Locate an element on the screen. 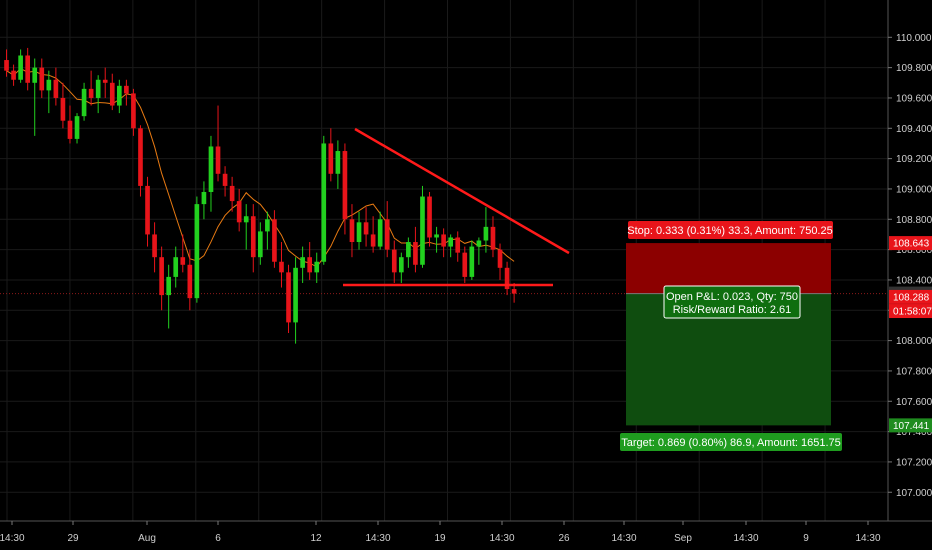  price-tag-label: 107.441 is located at coordinates (911, 426).